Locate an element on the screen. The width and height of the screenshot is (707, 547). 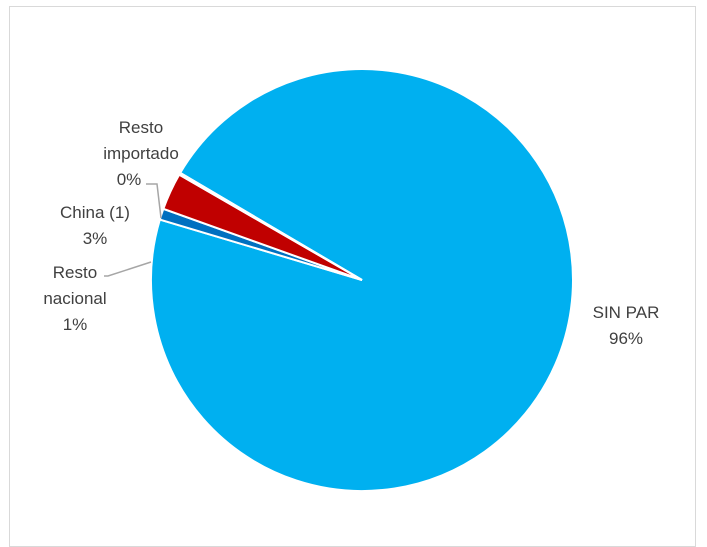
label-sin-par-percent: 96% is located at coordinates (626, 338).